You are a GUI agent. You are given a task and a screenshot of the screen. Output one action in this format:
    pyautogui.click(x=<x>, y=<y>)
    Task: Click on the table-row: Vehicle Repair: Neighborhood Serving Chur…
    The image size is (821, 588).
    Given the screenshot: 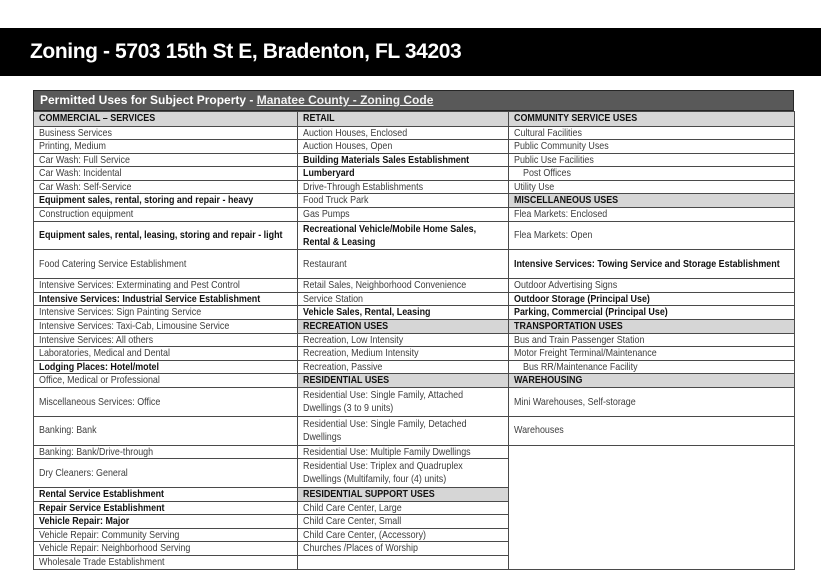 What is the action you would take?
    pyautogui.click(x=414, y=548)
    